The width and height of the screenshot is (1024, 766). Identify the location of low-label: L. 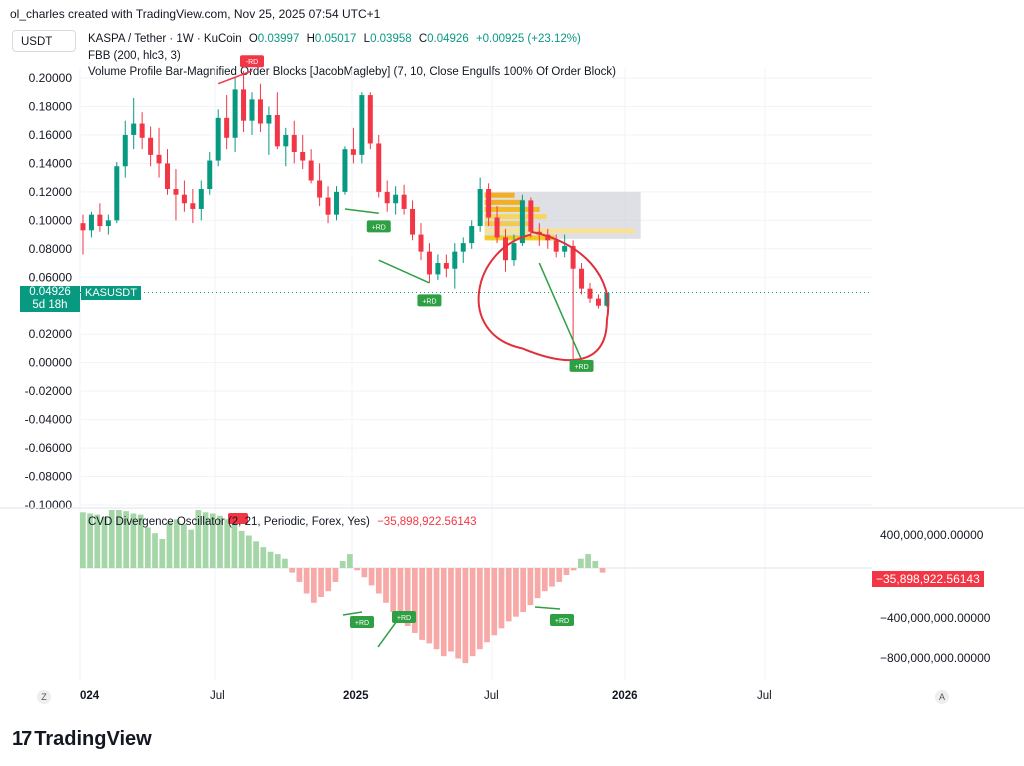
(367, 39).